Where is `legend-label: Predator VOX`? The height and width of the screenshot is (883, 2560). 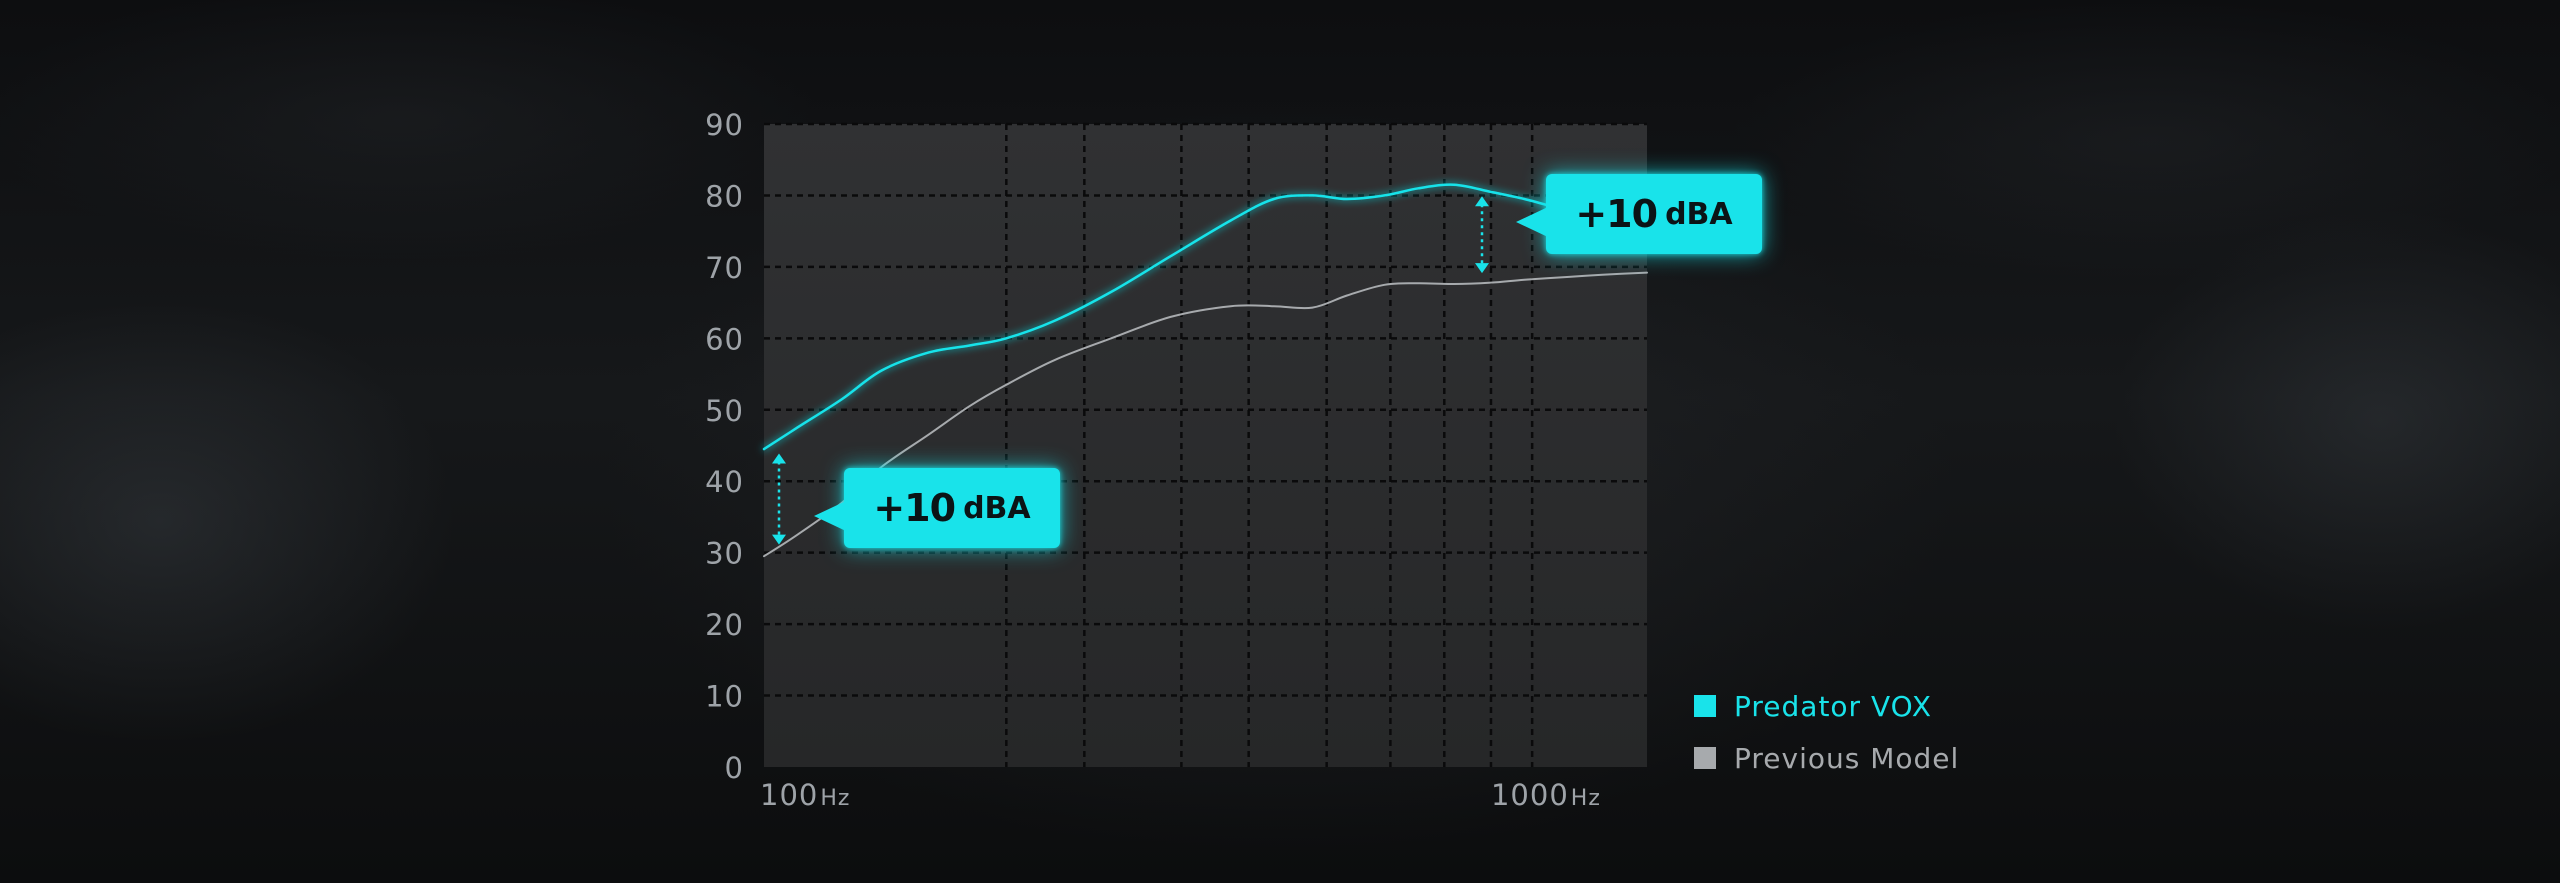
legend-label: Predator VOX is located at coordinates (1833, 706).